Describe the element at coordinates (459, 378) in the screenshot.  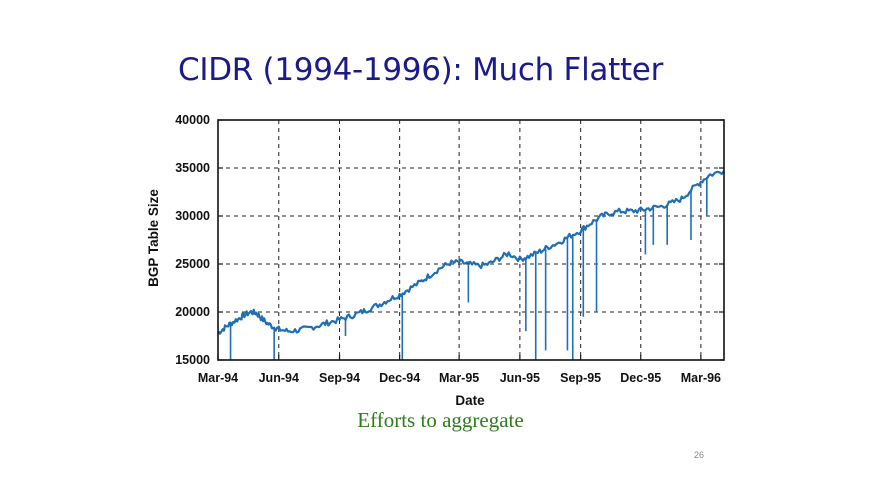
I see `x-tick-label: Mar-95` at that location.